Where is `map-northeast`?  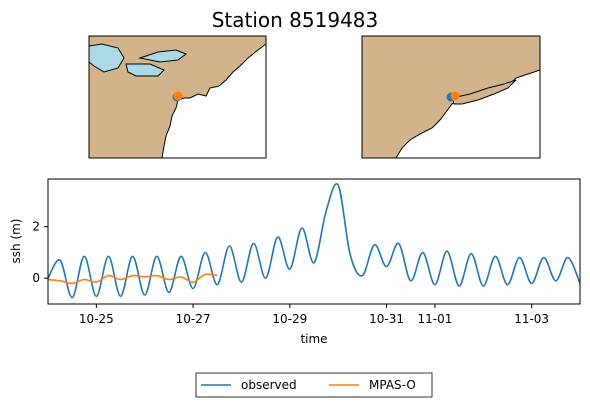
map-northeast is located at coordinates (177, 97).